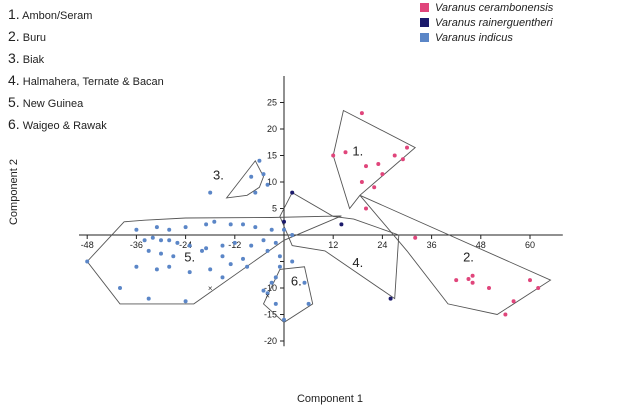 This screenshot has height=412, width=617. What do you see at coordinates (267, 295) in the screenshot?
I see `data-point-cross: ×` at bounding box center [267, 295].